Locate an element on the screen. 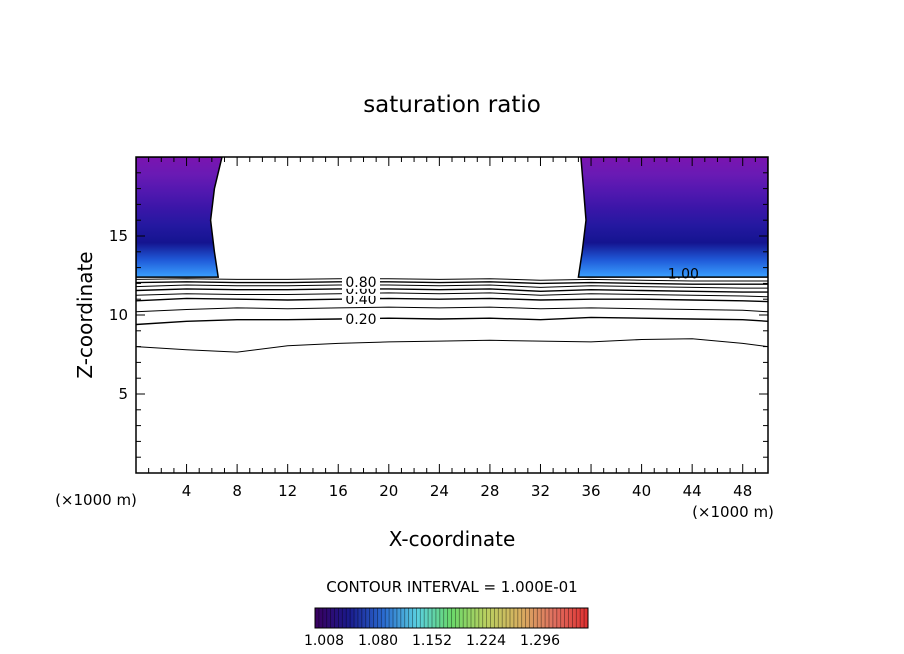  x-tick-label: 12 is located at coordinates (287, 491).